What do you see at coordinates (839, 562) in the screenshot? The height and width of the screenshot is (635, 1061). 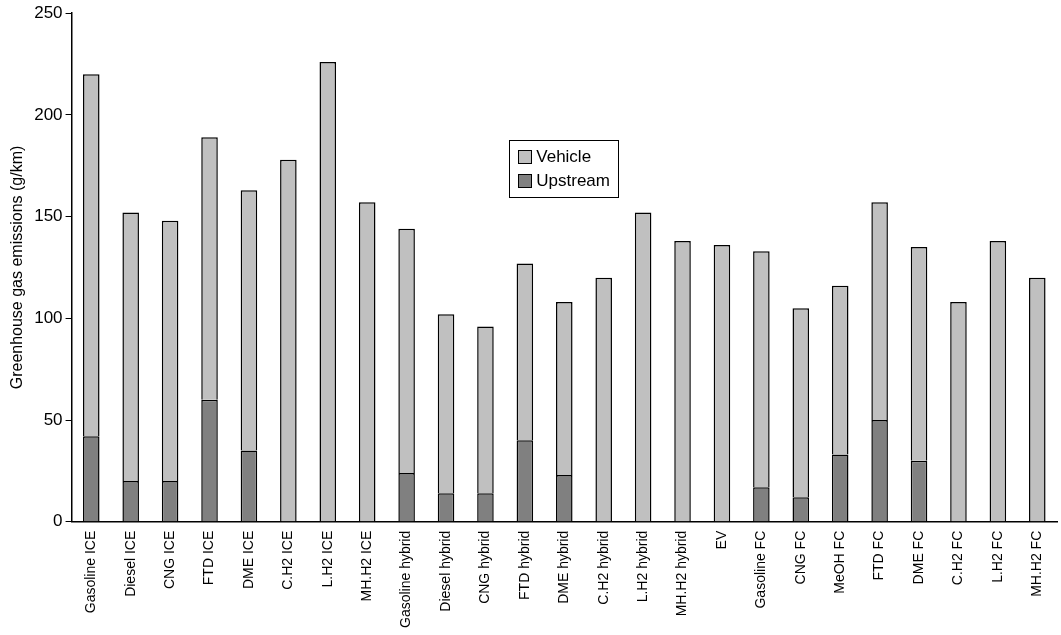 I see `x-tick-label: MeOH FC` at bounding box center [839, 562].